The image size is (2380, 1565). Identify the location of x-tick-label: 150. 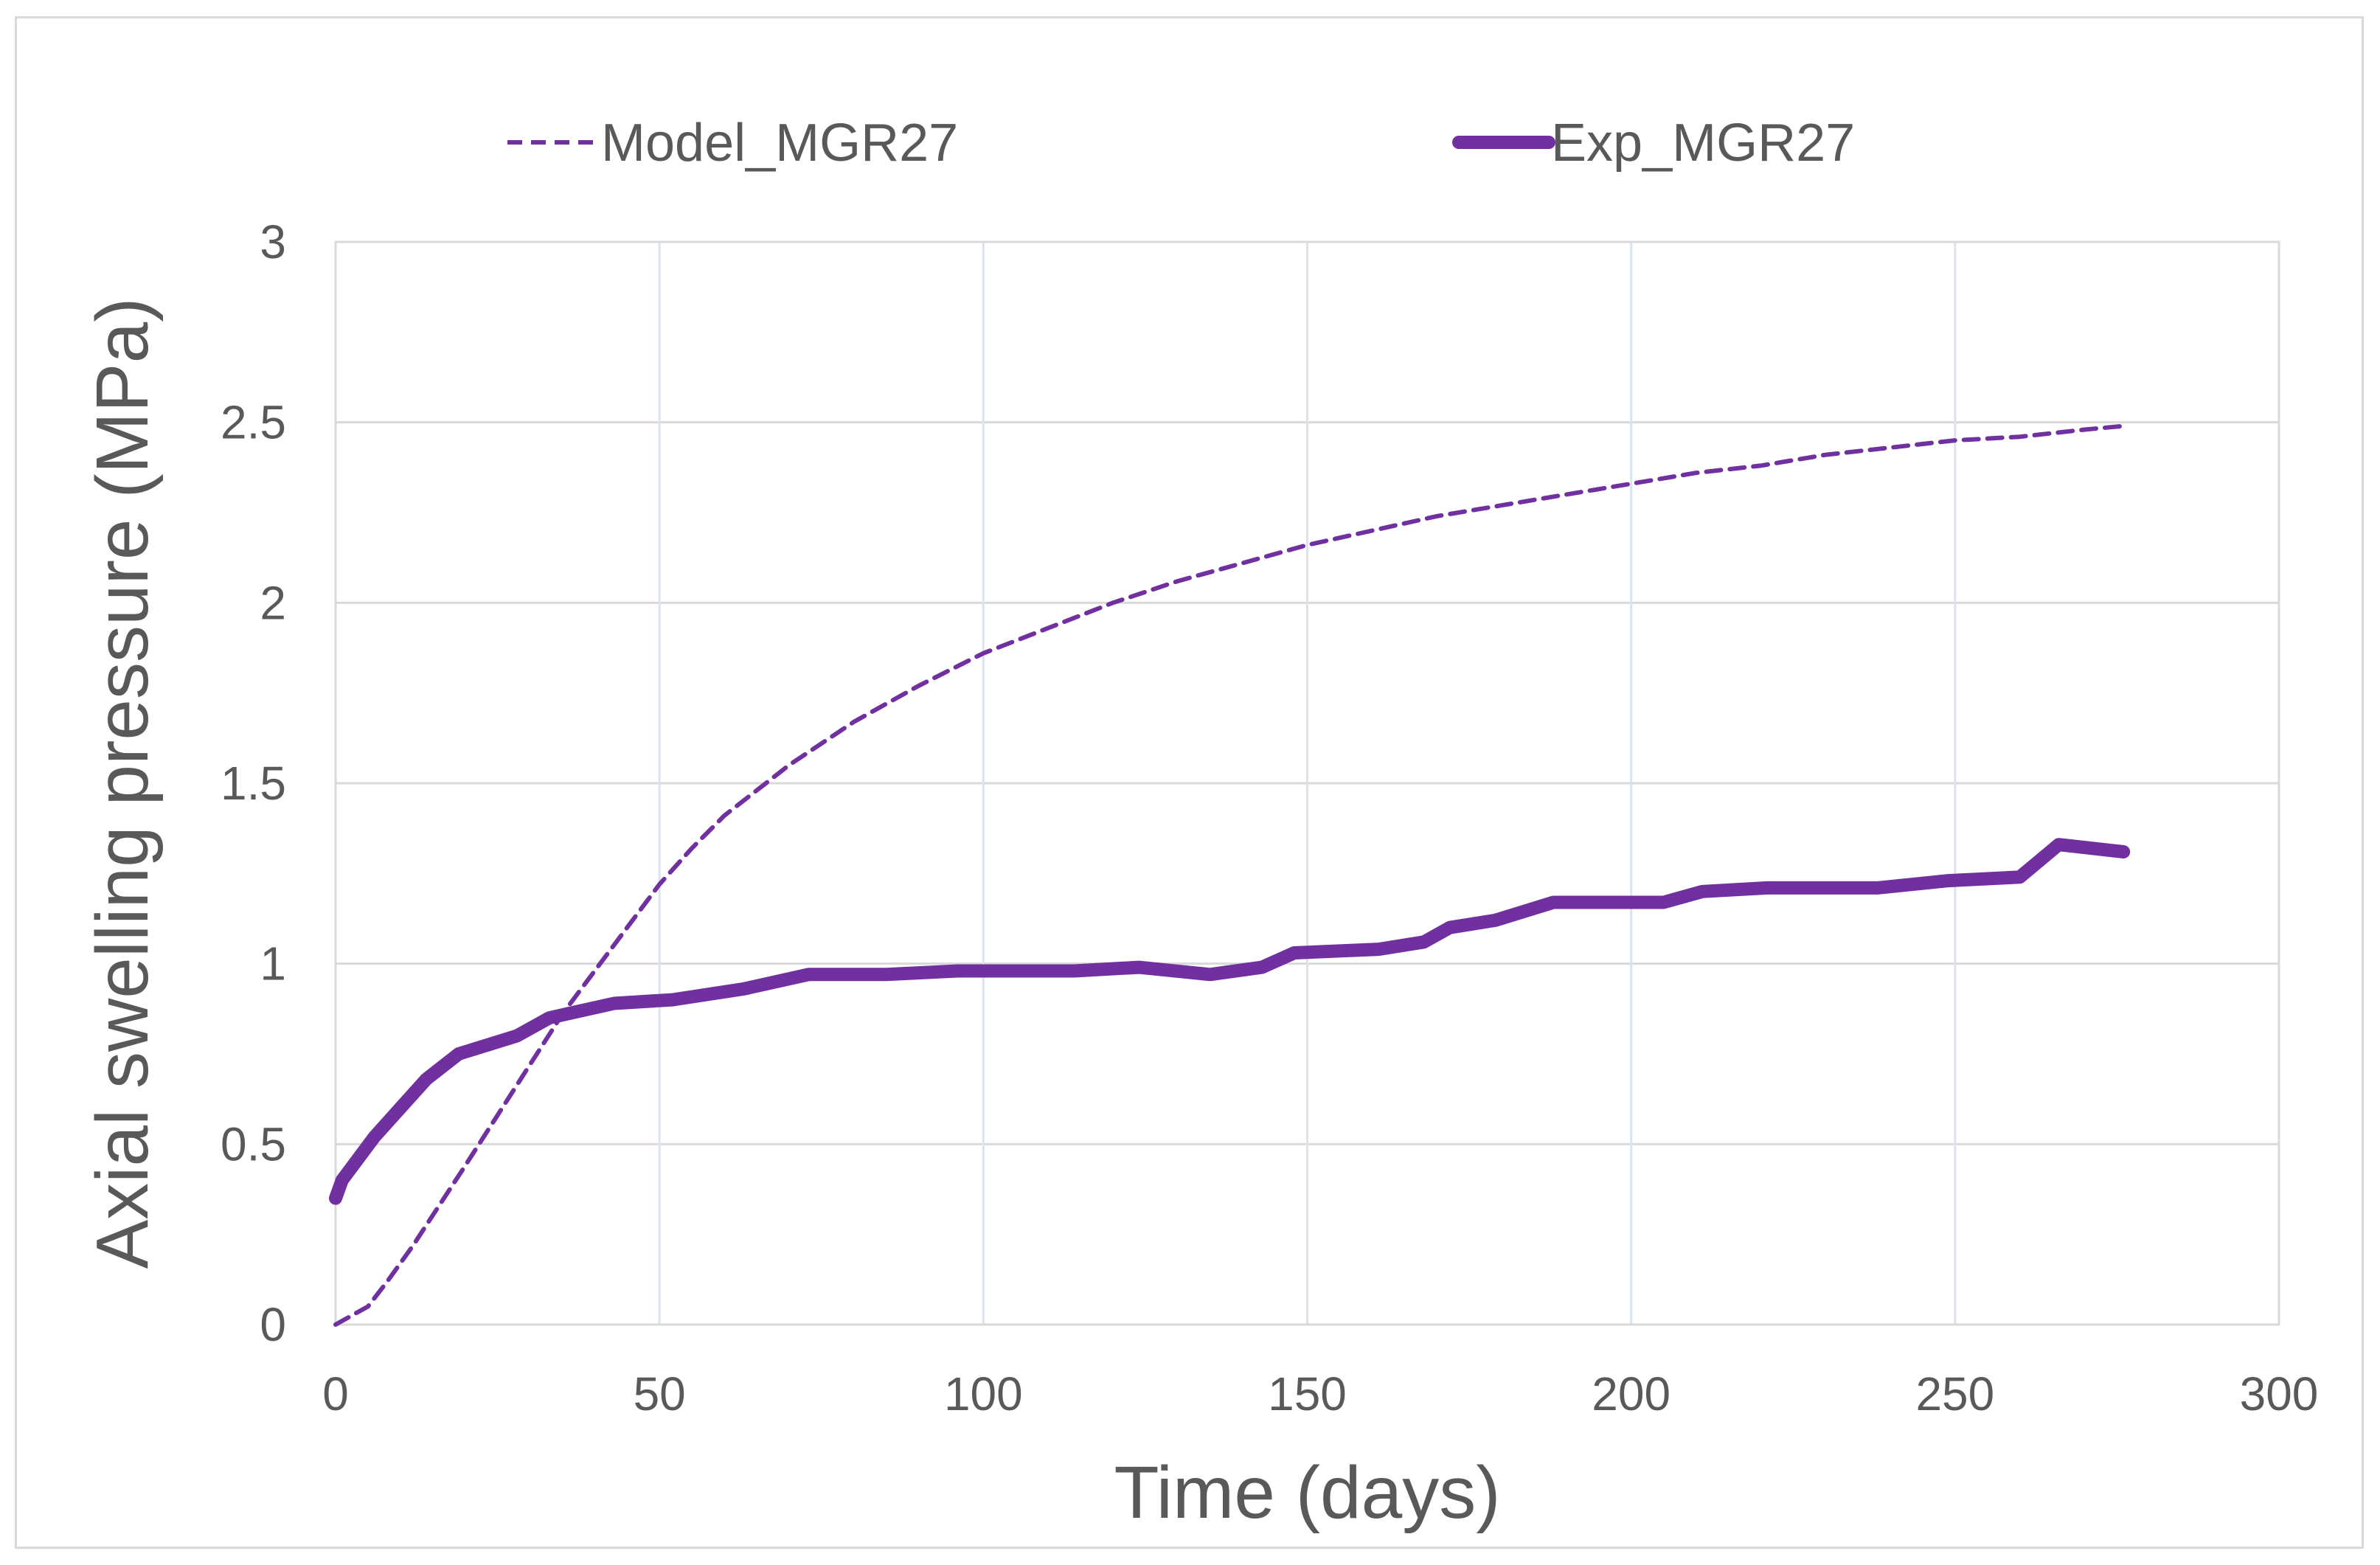
(1307, 1393).